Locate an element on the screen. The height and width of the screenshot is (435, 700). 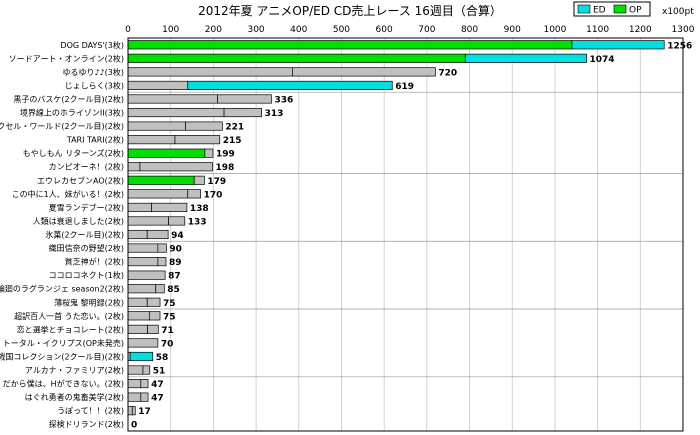
category-label: 人類は衰退しました(2枚) is located at coordinates (78, 221).